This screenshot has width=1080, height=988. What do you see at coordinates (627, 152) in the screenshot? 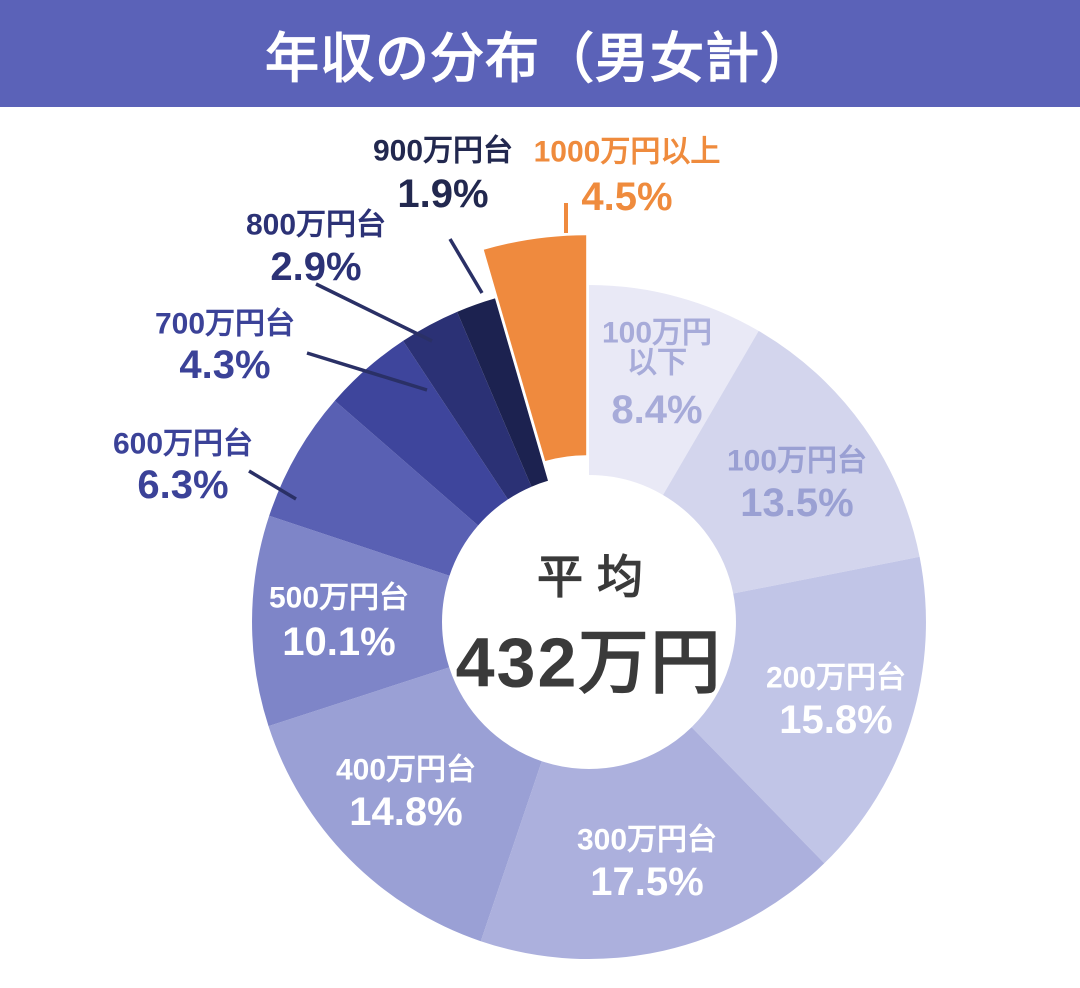
I see `slice-name-11: 1000万円以上` at bounding box center [627, 152].